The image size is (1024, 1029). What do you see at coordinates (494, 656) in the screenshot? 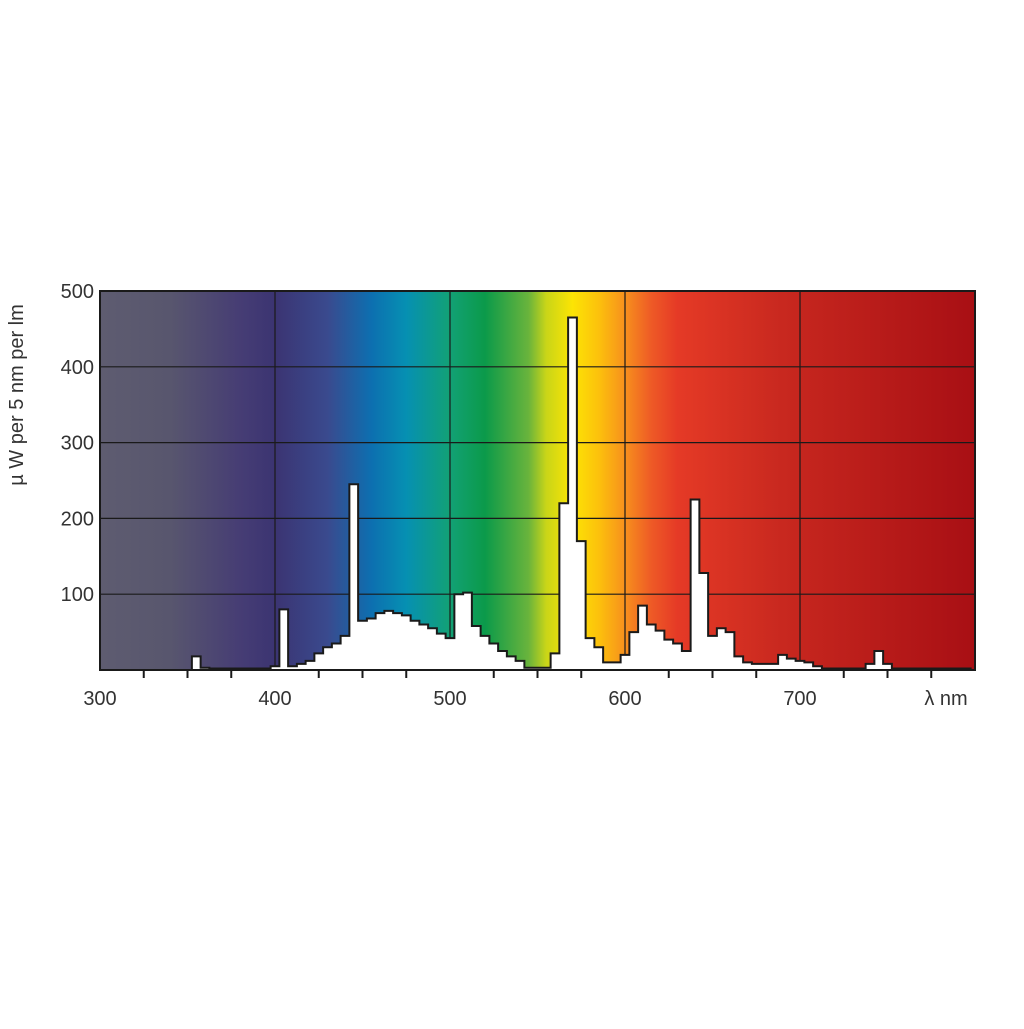
I see `spd-bar-525nm` at bounding box center [494, 656].